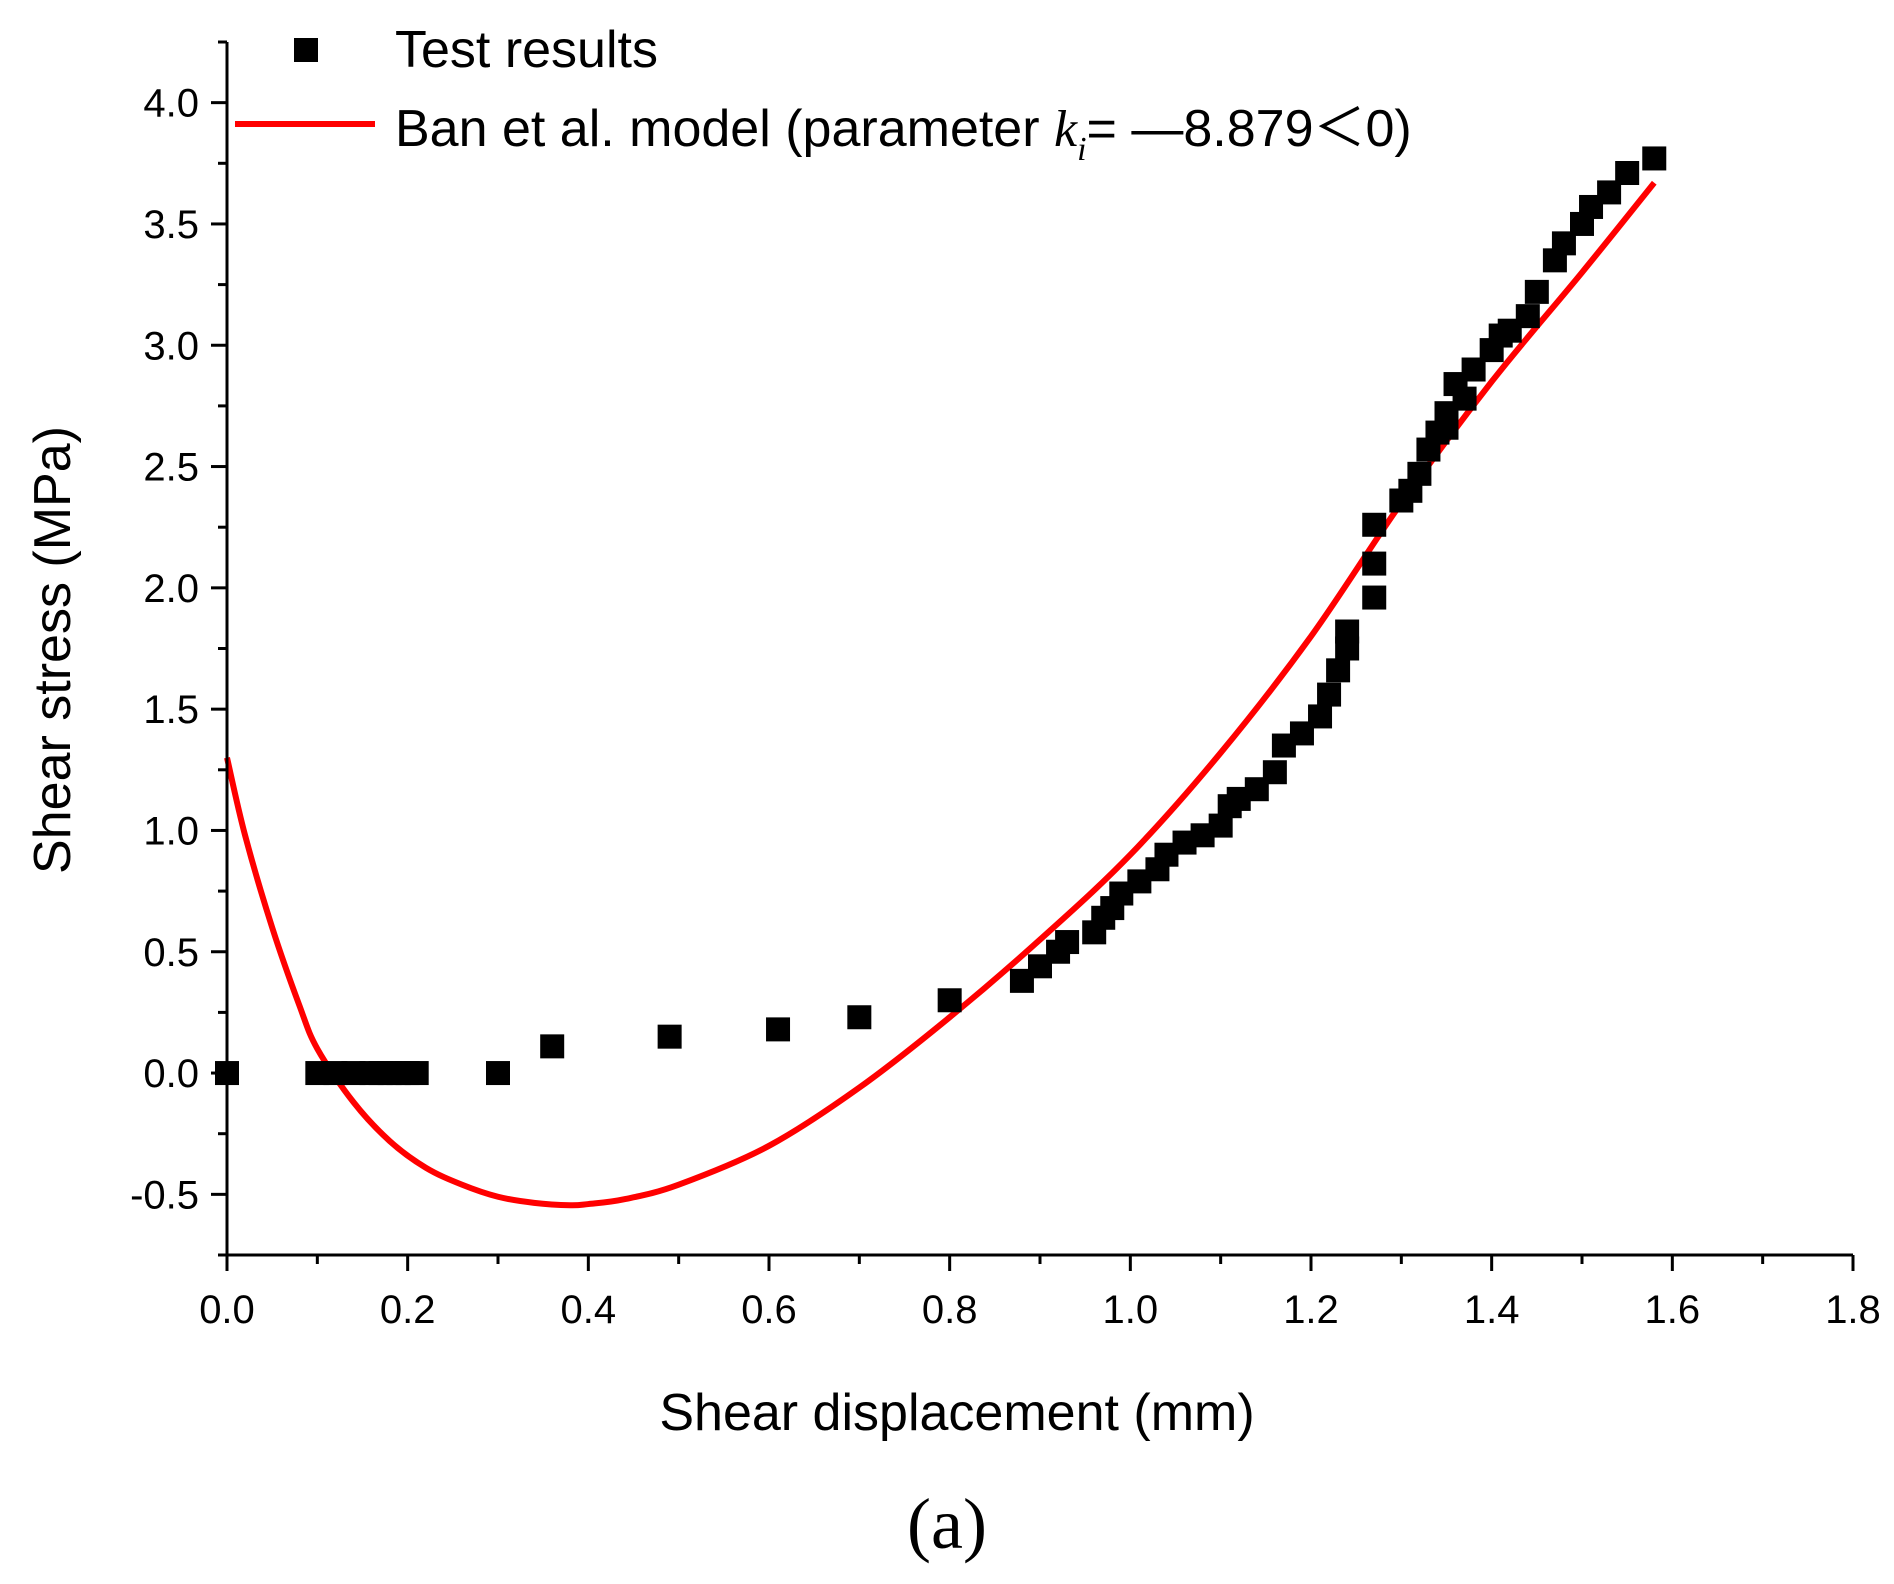  What do you see at coordinates (227, 1310) in the screenshot?
I see `x-tick-label: 0.0` at bounding box center [227, 1310].